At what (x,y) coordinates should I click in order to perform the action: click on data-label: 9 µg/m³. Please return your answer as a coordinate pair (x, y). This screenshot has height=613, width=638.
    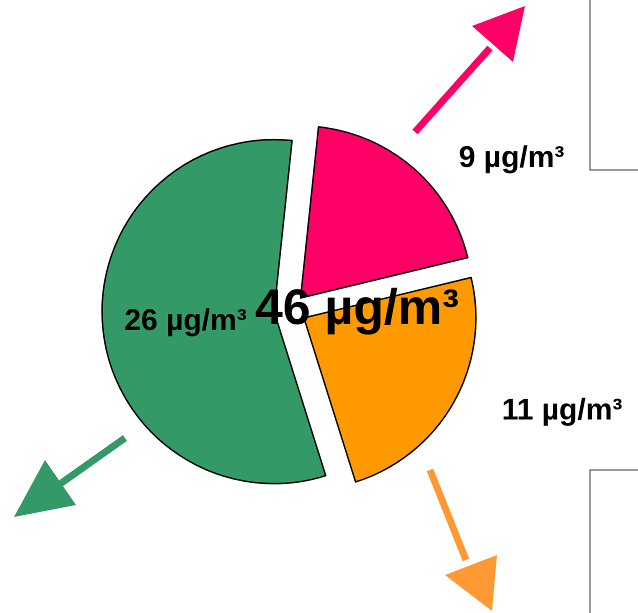
    Looking at the image, I should click on (511, 157).